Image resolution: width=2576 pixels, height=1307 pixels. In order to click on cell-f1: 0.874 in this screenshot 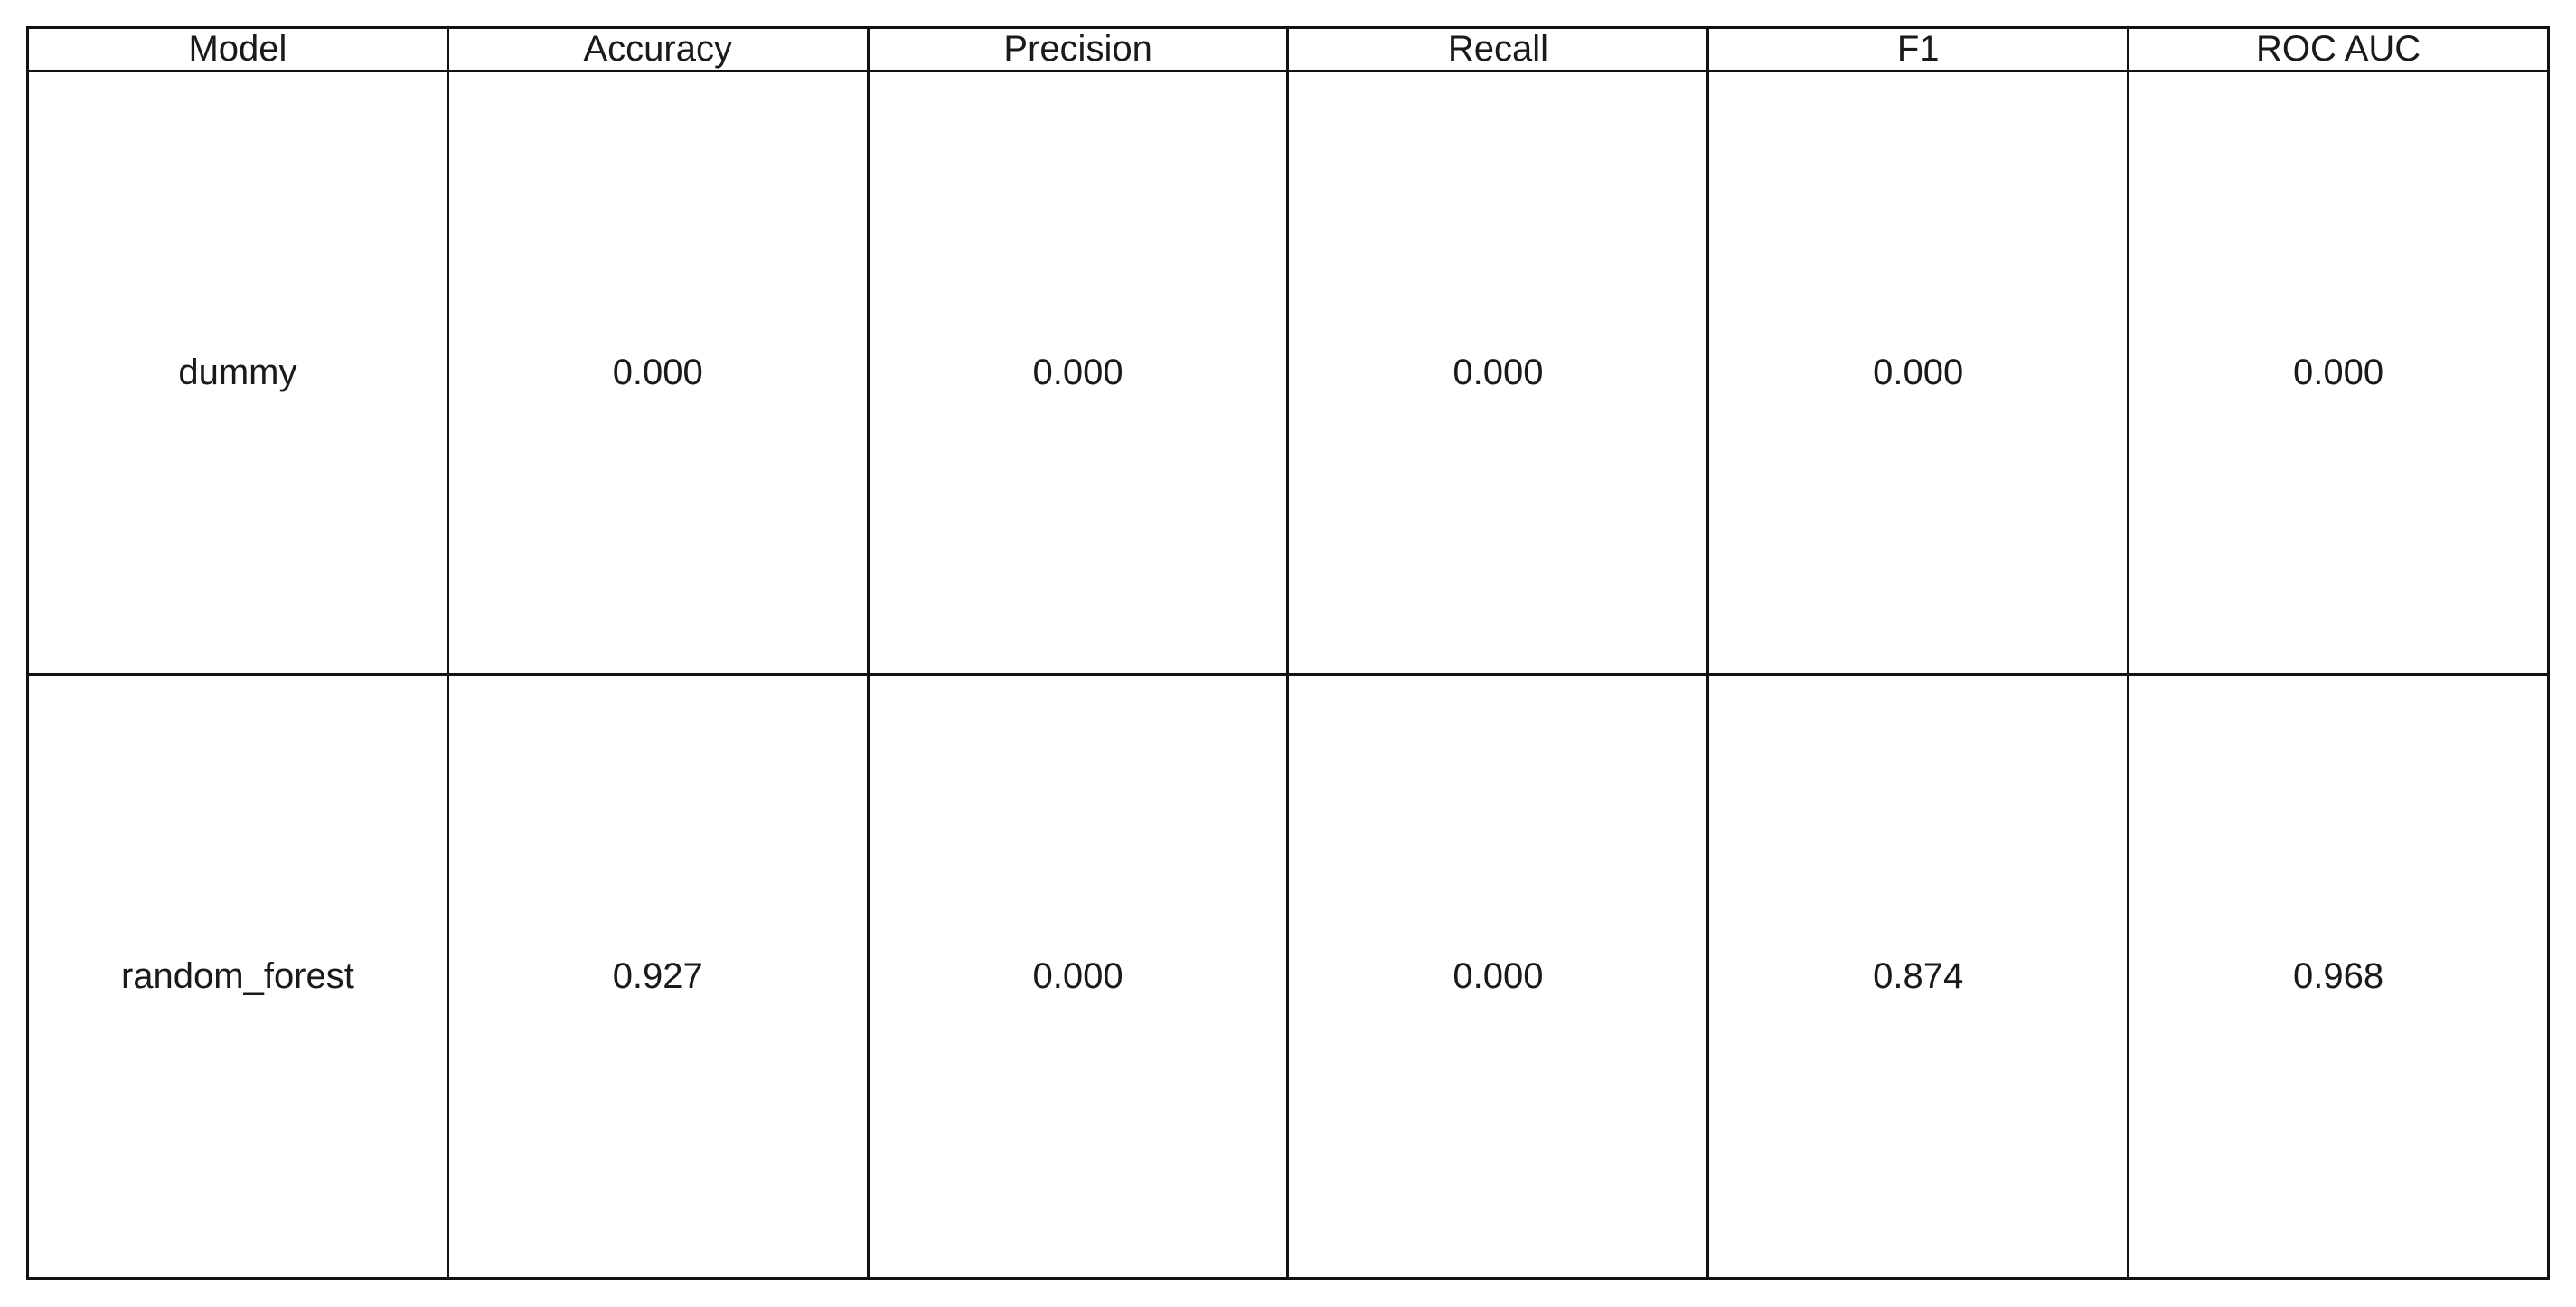, I will do `click(1918, 976)`.